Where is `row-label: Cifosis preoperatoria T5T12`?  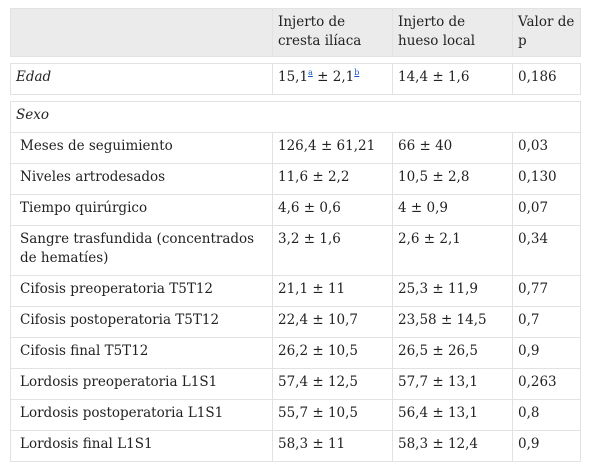
row-label: Cifosis preoperatoria T5T12 is located at coordinates (141, 291).